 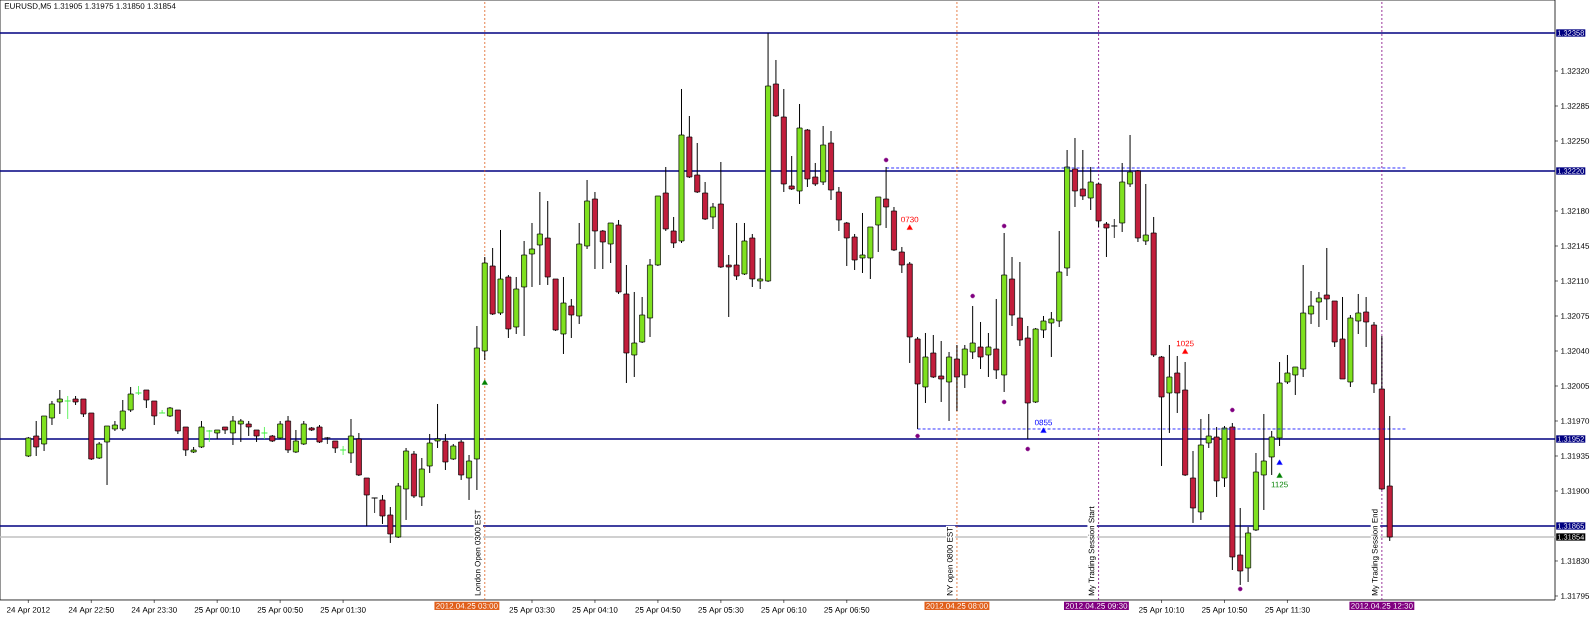 I want to click on y-tick-label: 1.32145, so click(x=1575, y=246).